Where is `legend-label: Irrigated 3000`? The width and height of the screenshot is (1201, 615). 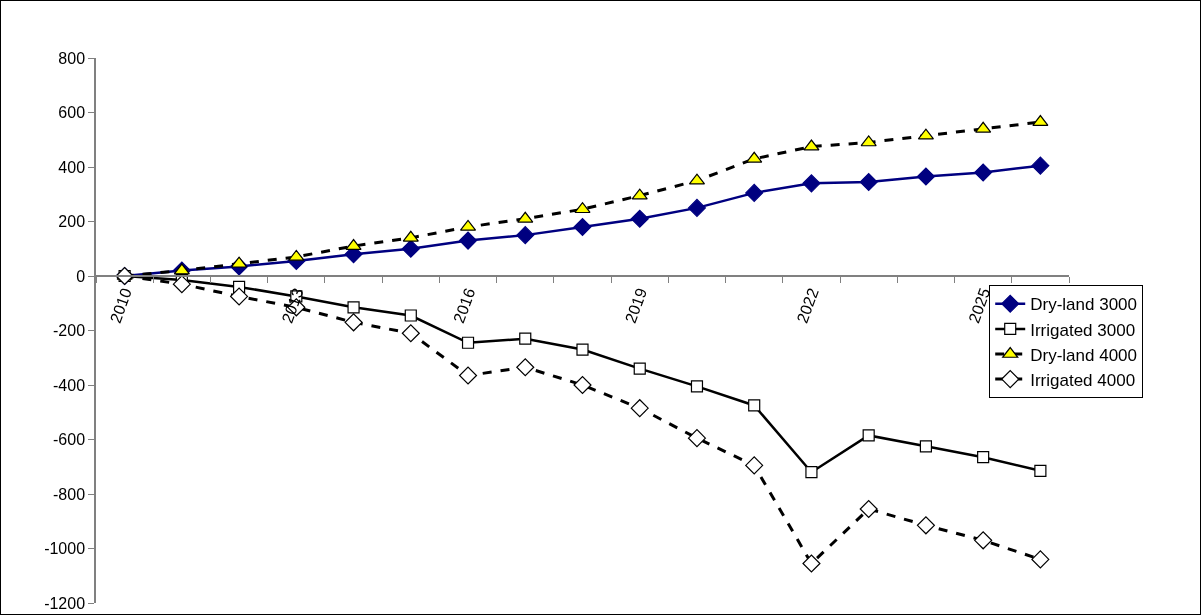
legend-label: Irrigated 3000 is located at coordinates (1083, 330).